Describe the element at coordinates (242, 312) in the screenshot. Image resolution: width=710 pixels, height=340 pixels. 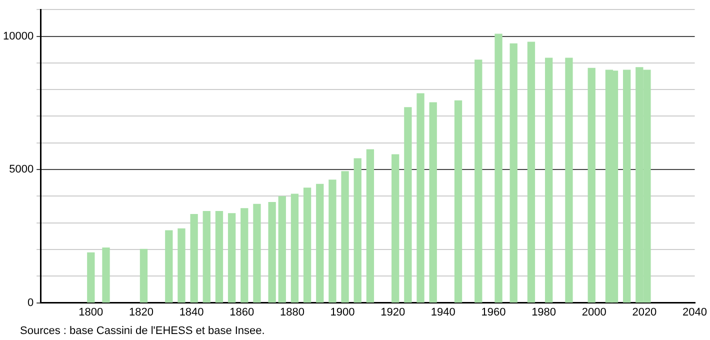
I see `x-tick-label: 1860` at that location.